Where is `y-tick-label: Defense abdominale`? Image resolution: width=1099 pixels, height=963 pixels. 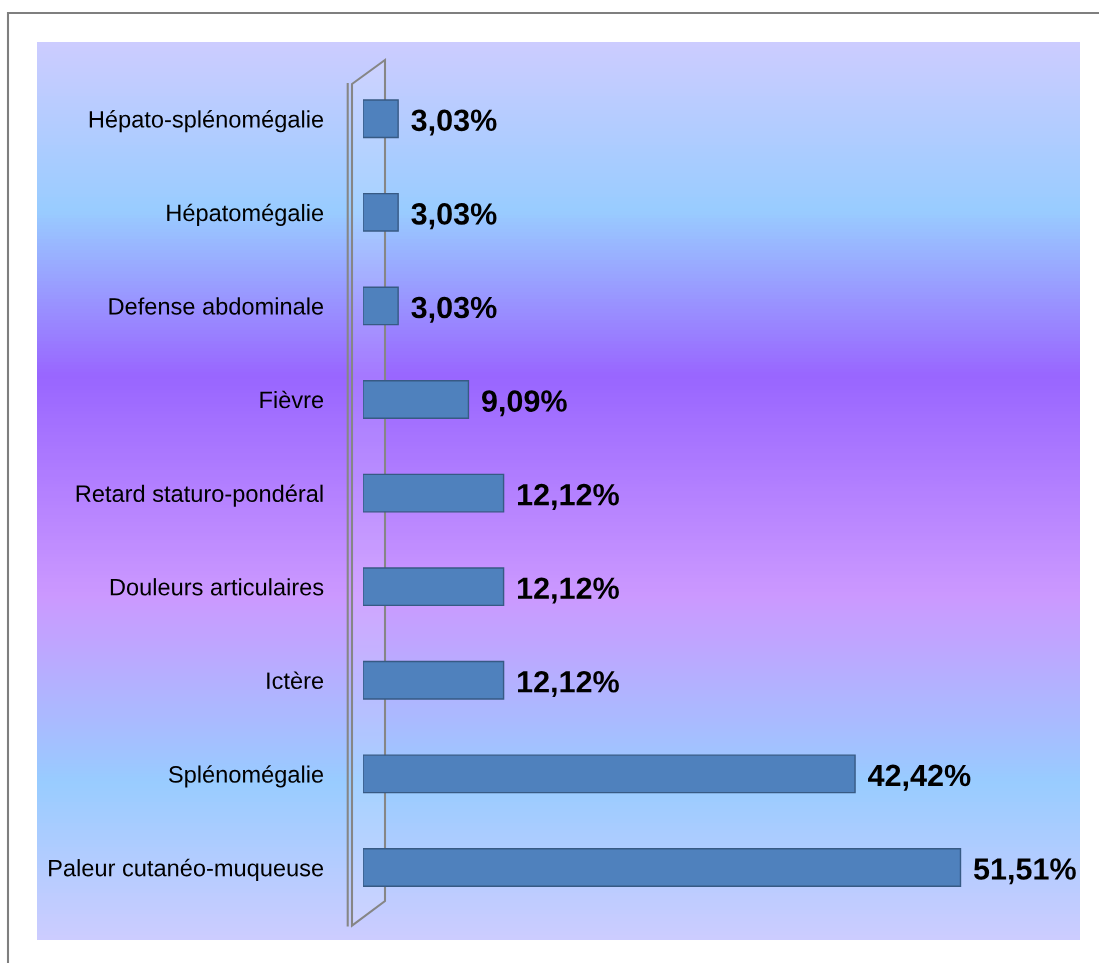
y-tick-label: Defense abdominale is located at coordinates (216, 306).